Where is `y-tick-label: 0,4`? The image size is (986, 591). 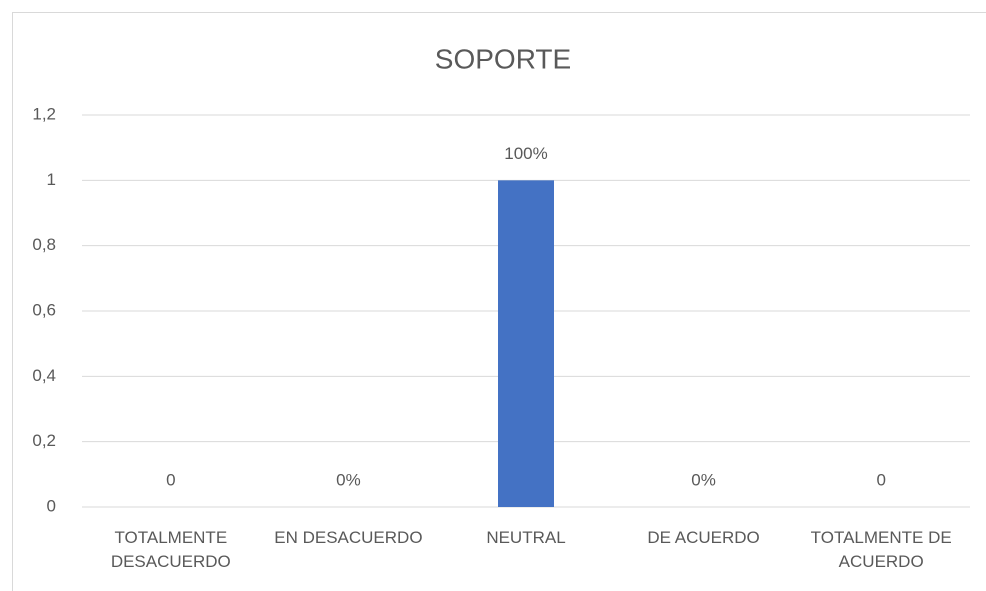 y-tick-label: 0,4 is located at coordinates (44, 375).